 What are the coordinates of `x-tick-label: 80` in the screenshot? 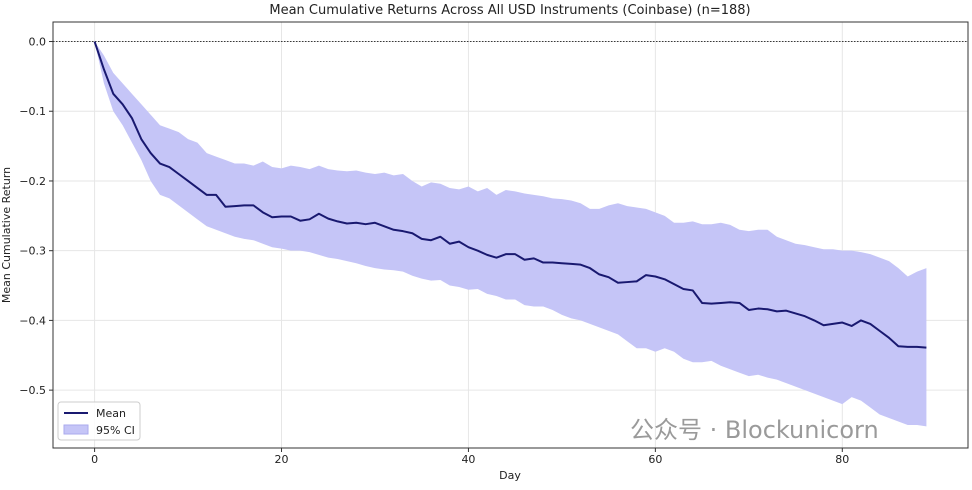 It's located at (842, 459).